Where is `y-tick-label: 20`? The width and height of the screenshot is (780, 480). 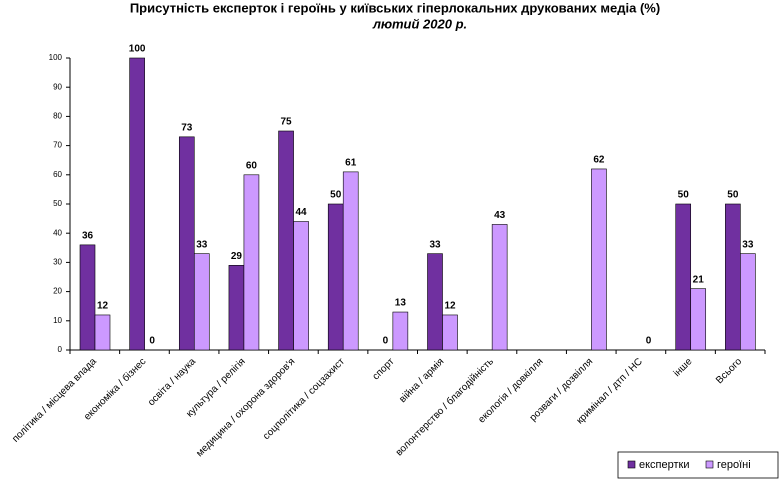
y-tick-label: 20 is located at coordinates (57, 291).